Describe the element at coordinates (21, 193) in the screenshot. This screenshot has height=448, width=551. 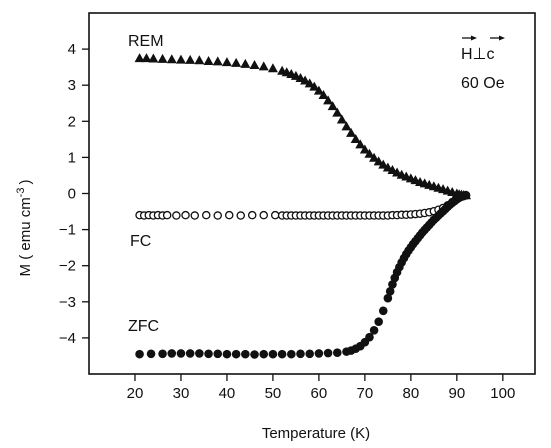
I see `y-axis-title-exponent: -3` at that location.